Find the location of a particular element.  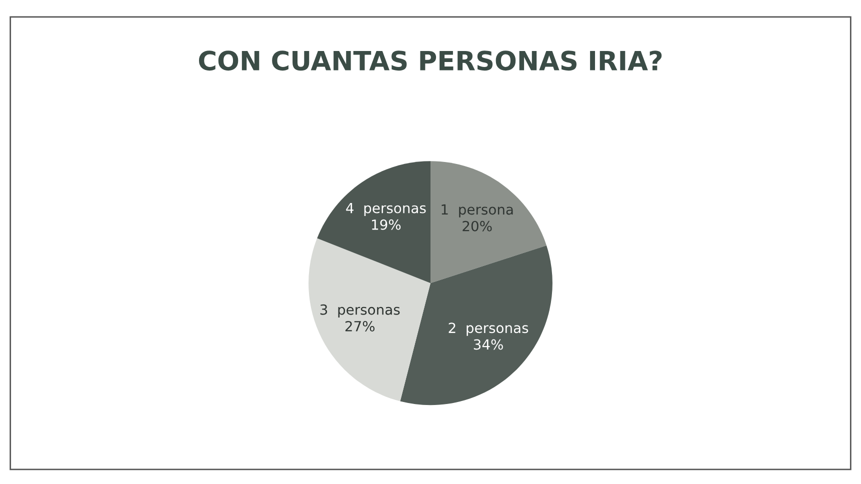

data-label: 20% is located at coordinates (477, 226).